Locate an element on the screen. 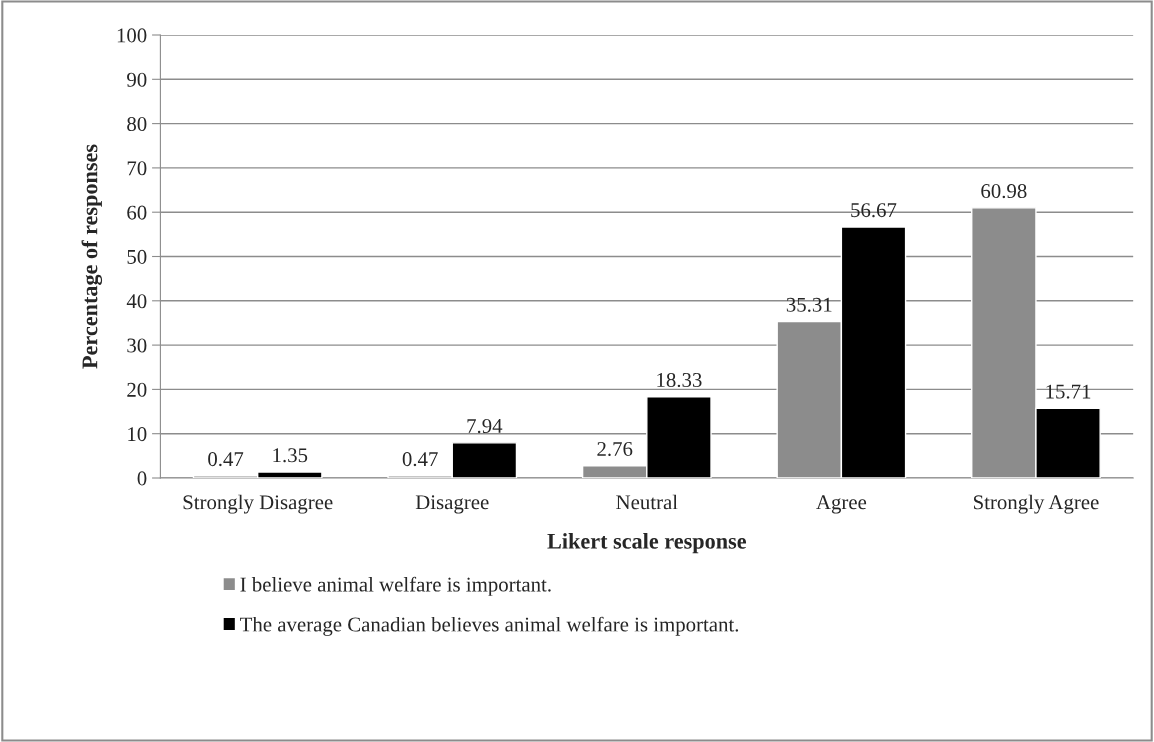  x-tick-label: Neutral is located at coordinates (647, 502).